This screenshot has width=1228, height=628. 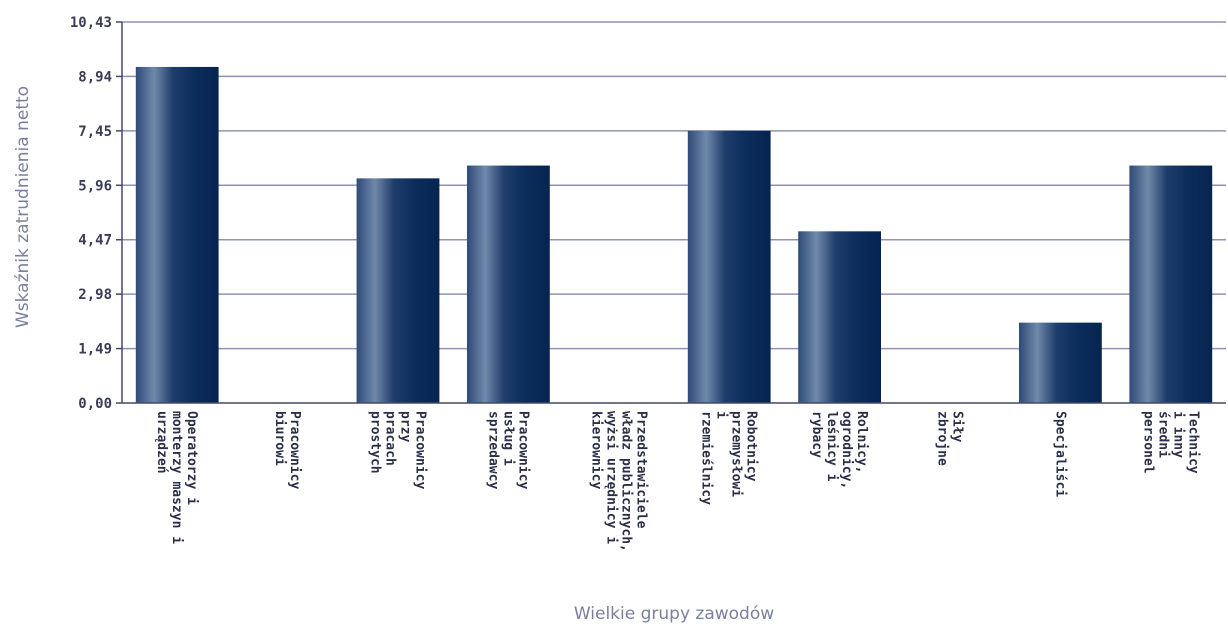 I want to click on x-category-label-line: leśnicy i, so click(x=831, y=446).